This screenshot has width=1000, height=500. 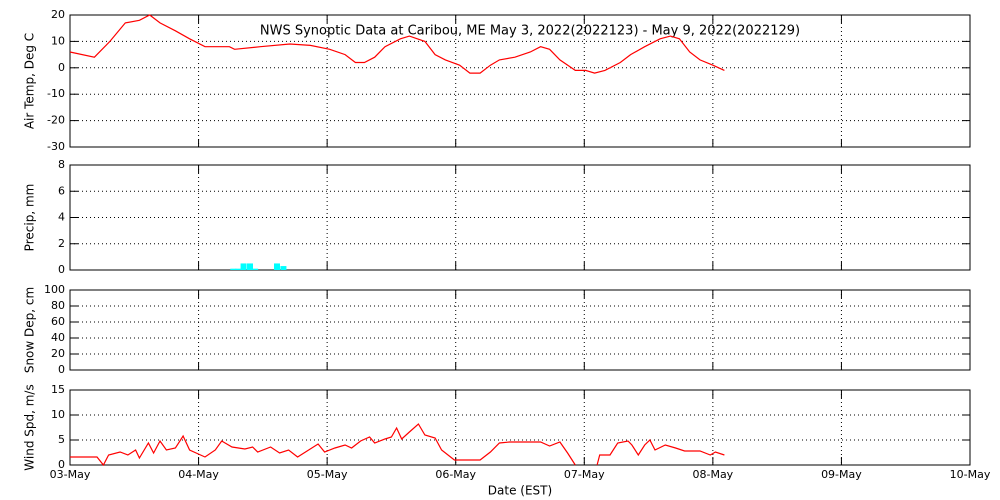 I want to click on y-tick-label: 5, so click(x=61, y=439).